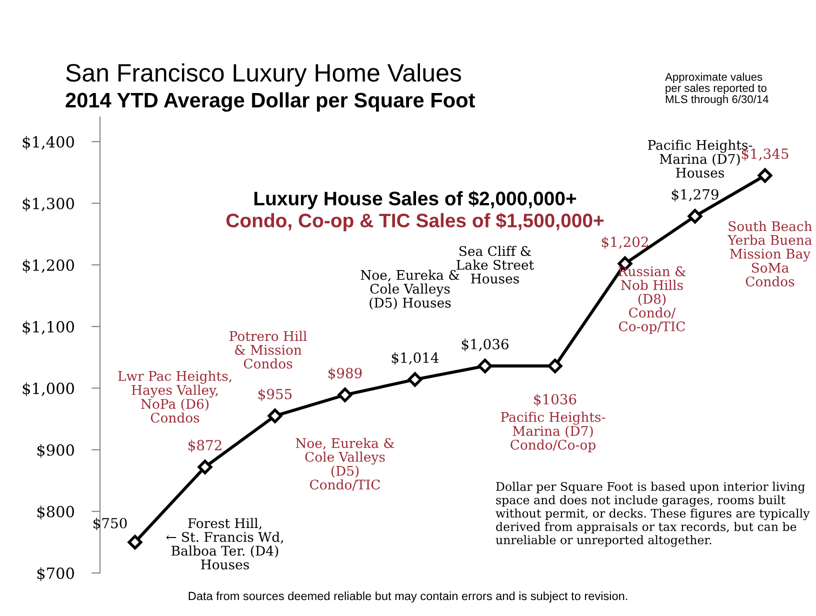 This screenshot has height=616, width=816. Describe the element at coordinates (555, 400) in the screenshot. I see `data-label: $1036` at that location.